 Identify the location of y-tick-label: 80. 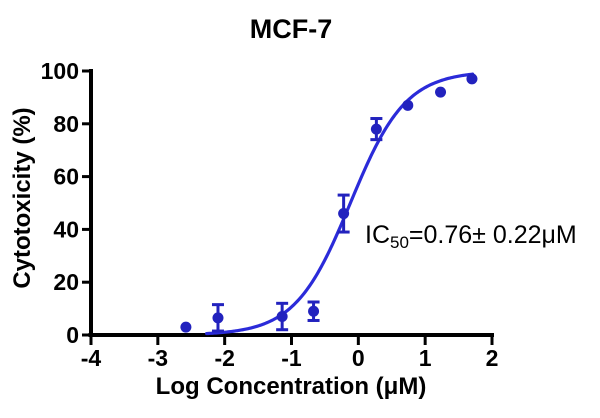
(66, 124).